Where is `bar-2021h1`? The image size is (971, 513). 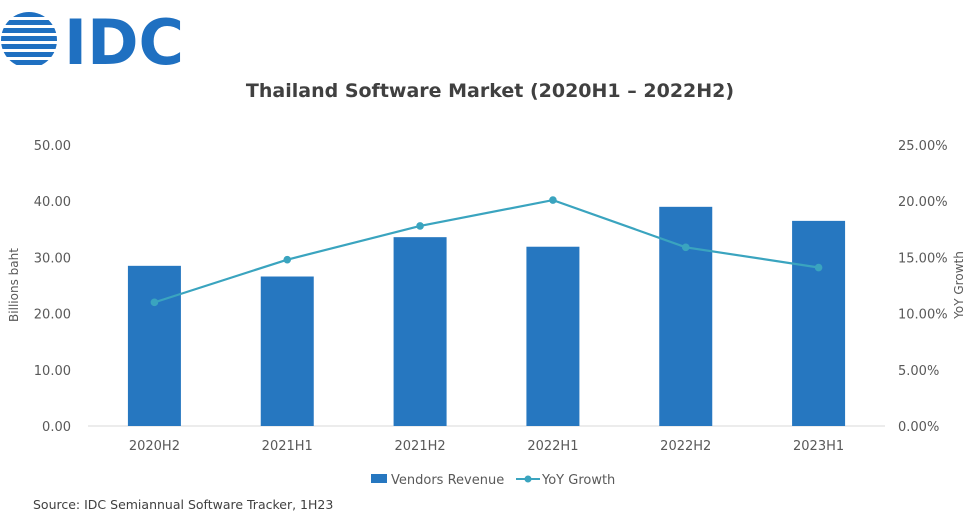
bar-2021h1 is located at coordinates (287, 351).